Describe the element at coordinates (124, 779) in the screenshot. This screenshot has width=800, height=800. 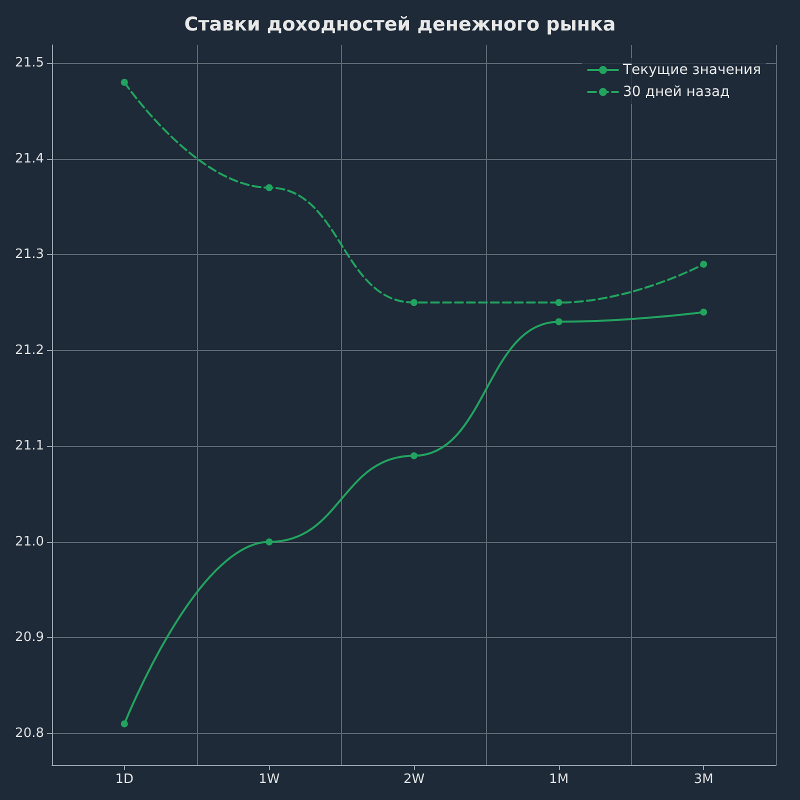
I see `x-tick-label: 1D` at that location.